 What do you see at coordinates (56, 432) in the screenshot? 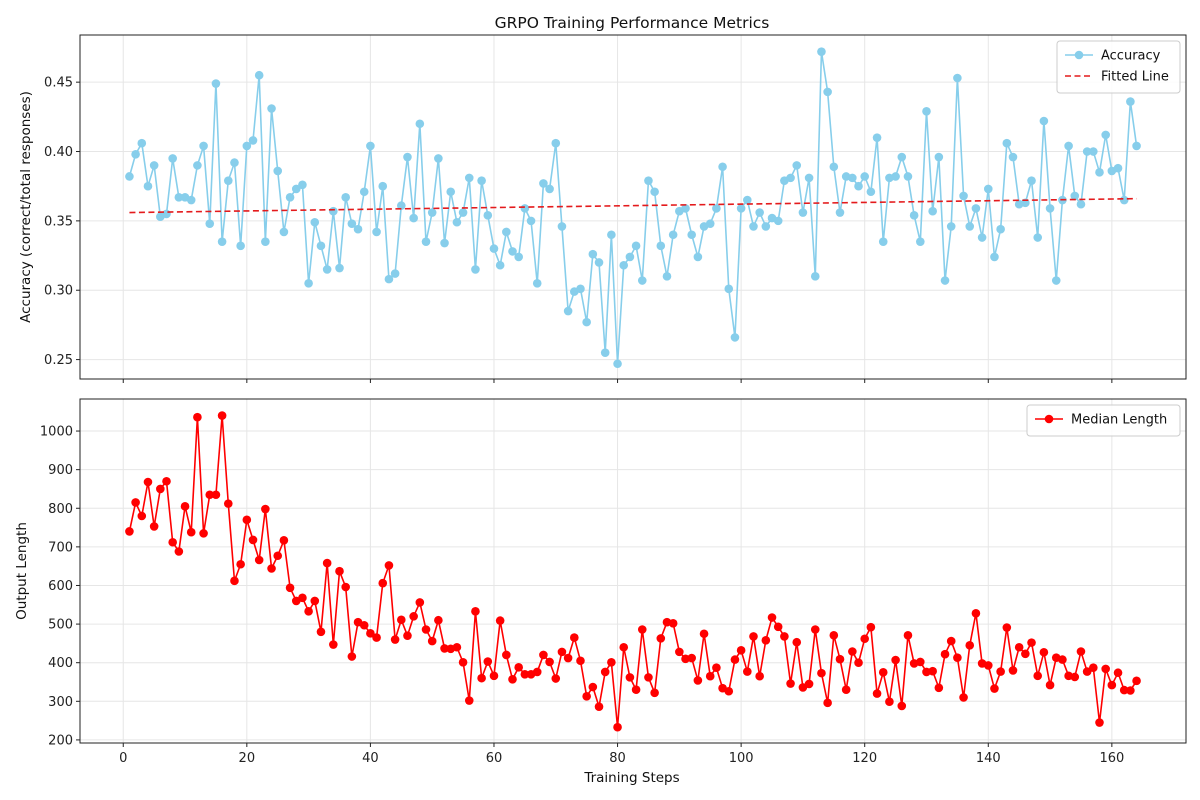
I see `length-ytick-label: 1000` at bounding box center [56, 432].